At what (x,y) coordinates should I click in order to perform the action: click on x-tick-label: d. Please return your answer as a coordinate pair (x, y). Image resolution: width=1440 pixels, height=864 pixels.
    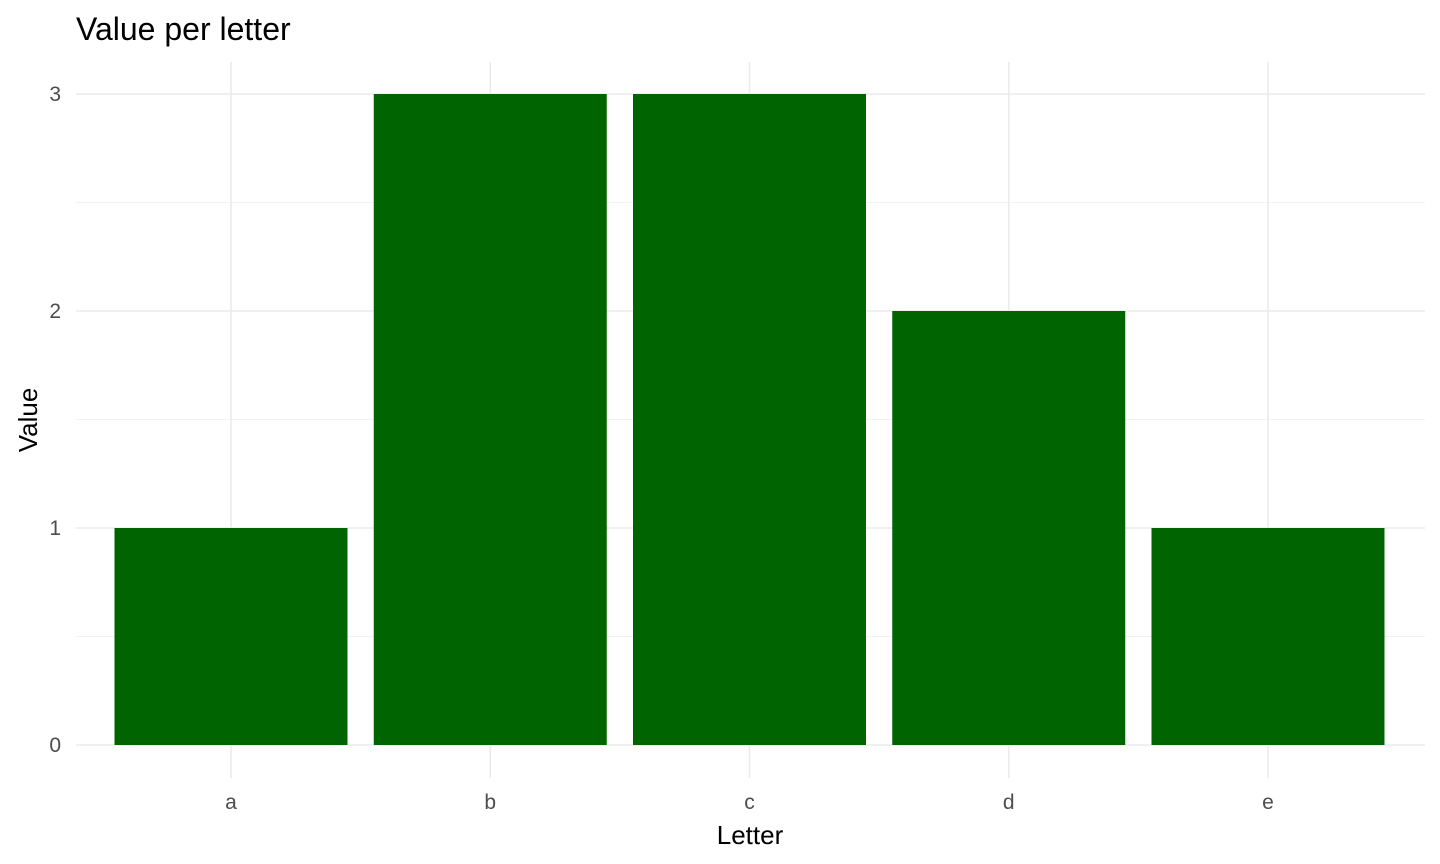
    Looking at the image, I should click on (1009, 802).